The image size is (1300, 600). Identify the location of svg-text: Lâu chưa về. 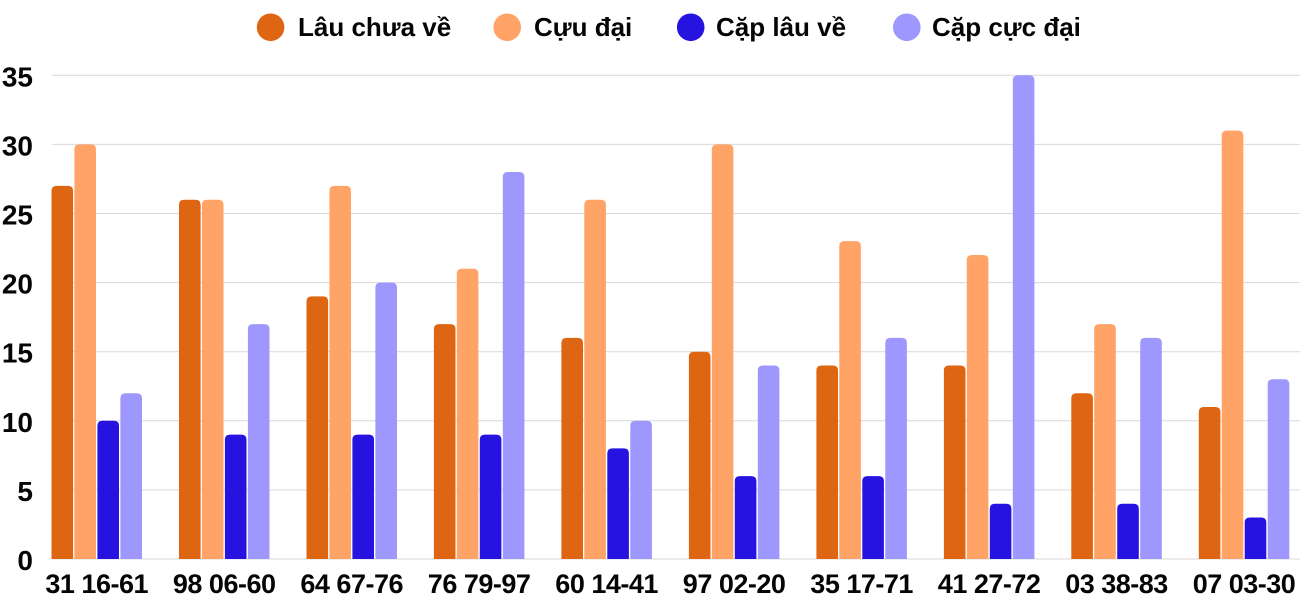
(374, 27).